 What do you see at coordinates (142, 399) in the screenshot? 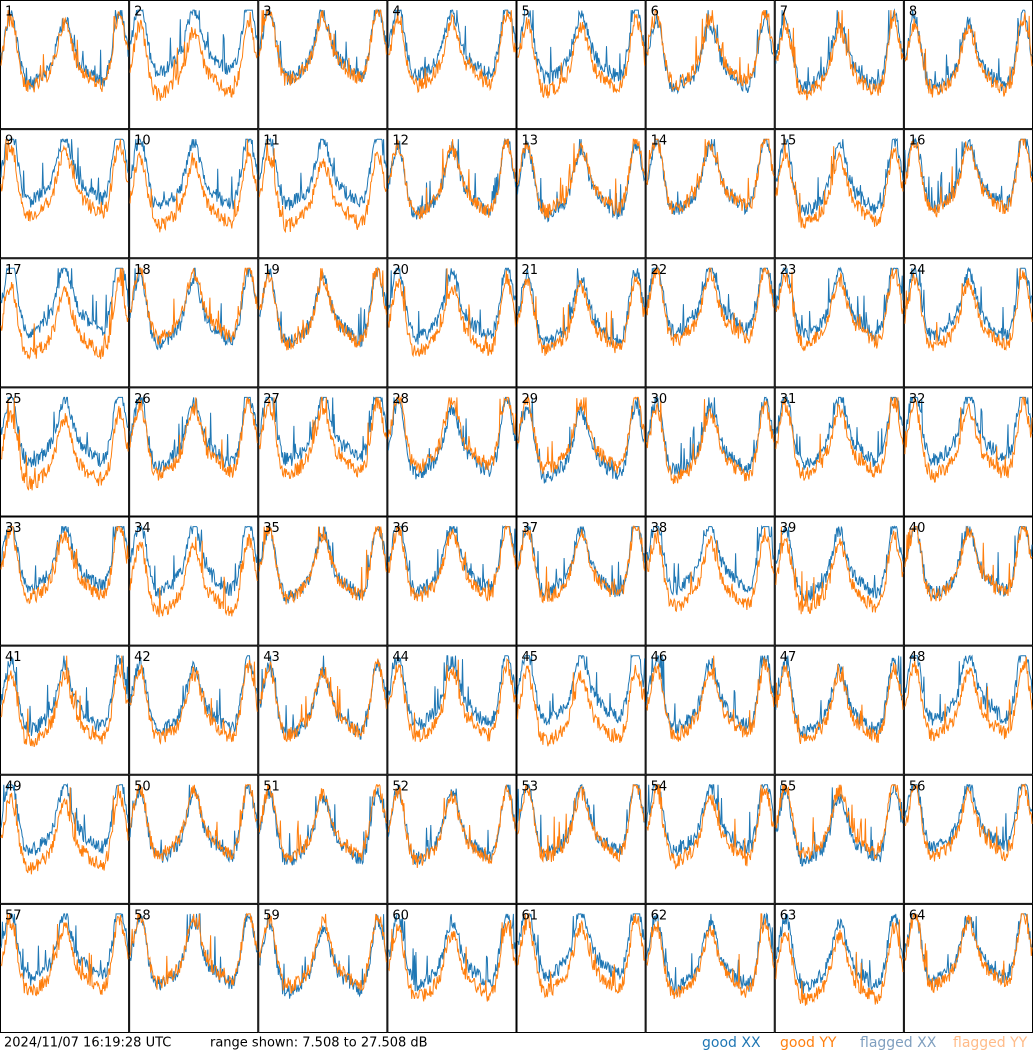
I see `panel-label: 26` at bounding box center [142, 399].